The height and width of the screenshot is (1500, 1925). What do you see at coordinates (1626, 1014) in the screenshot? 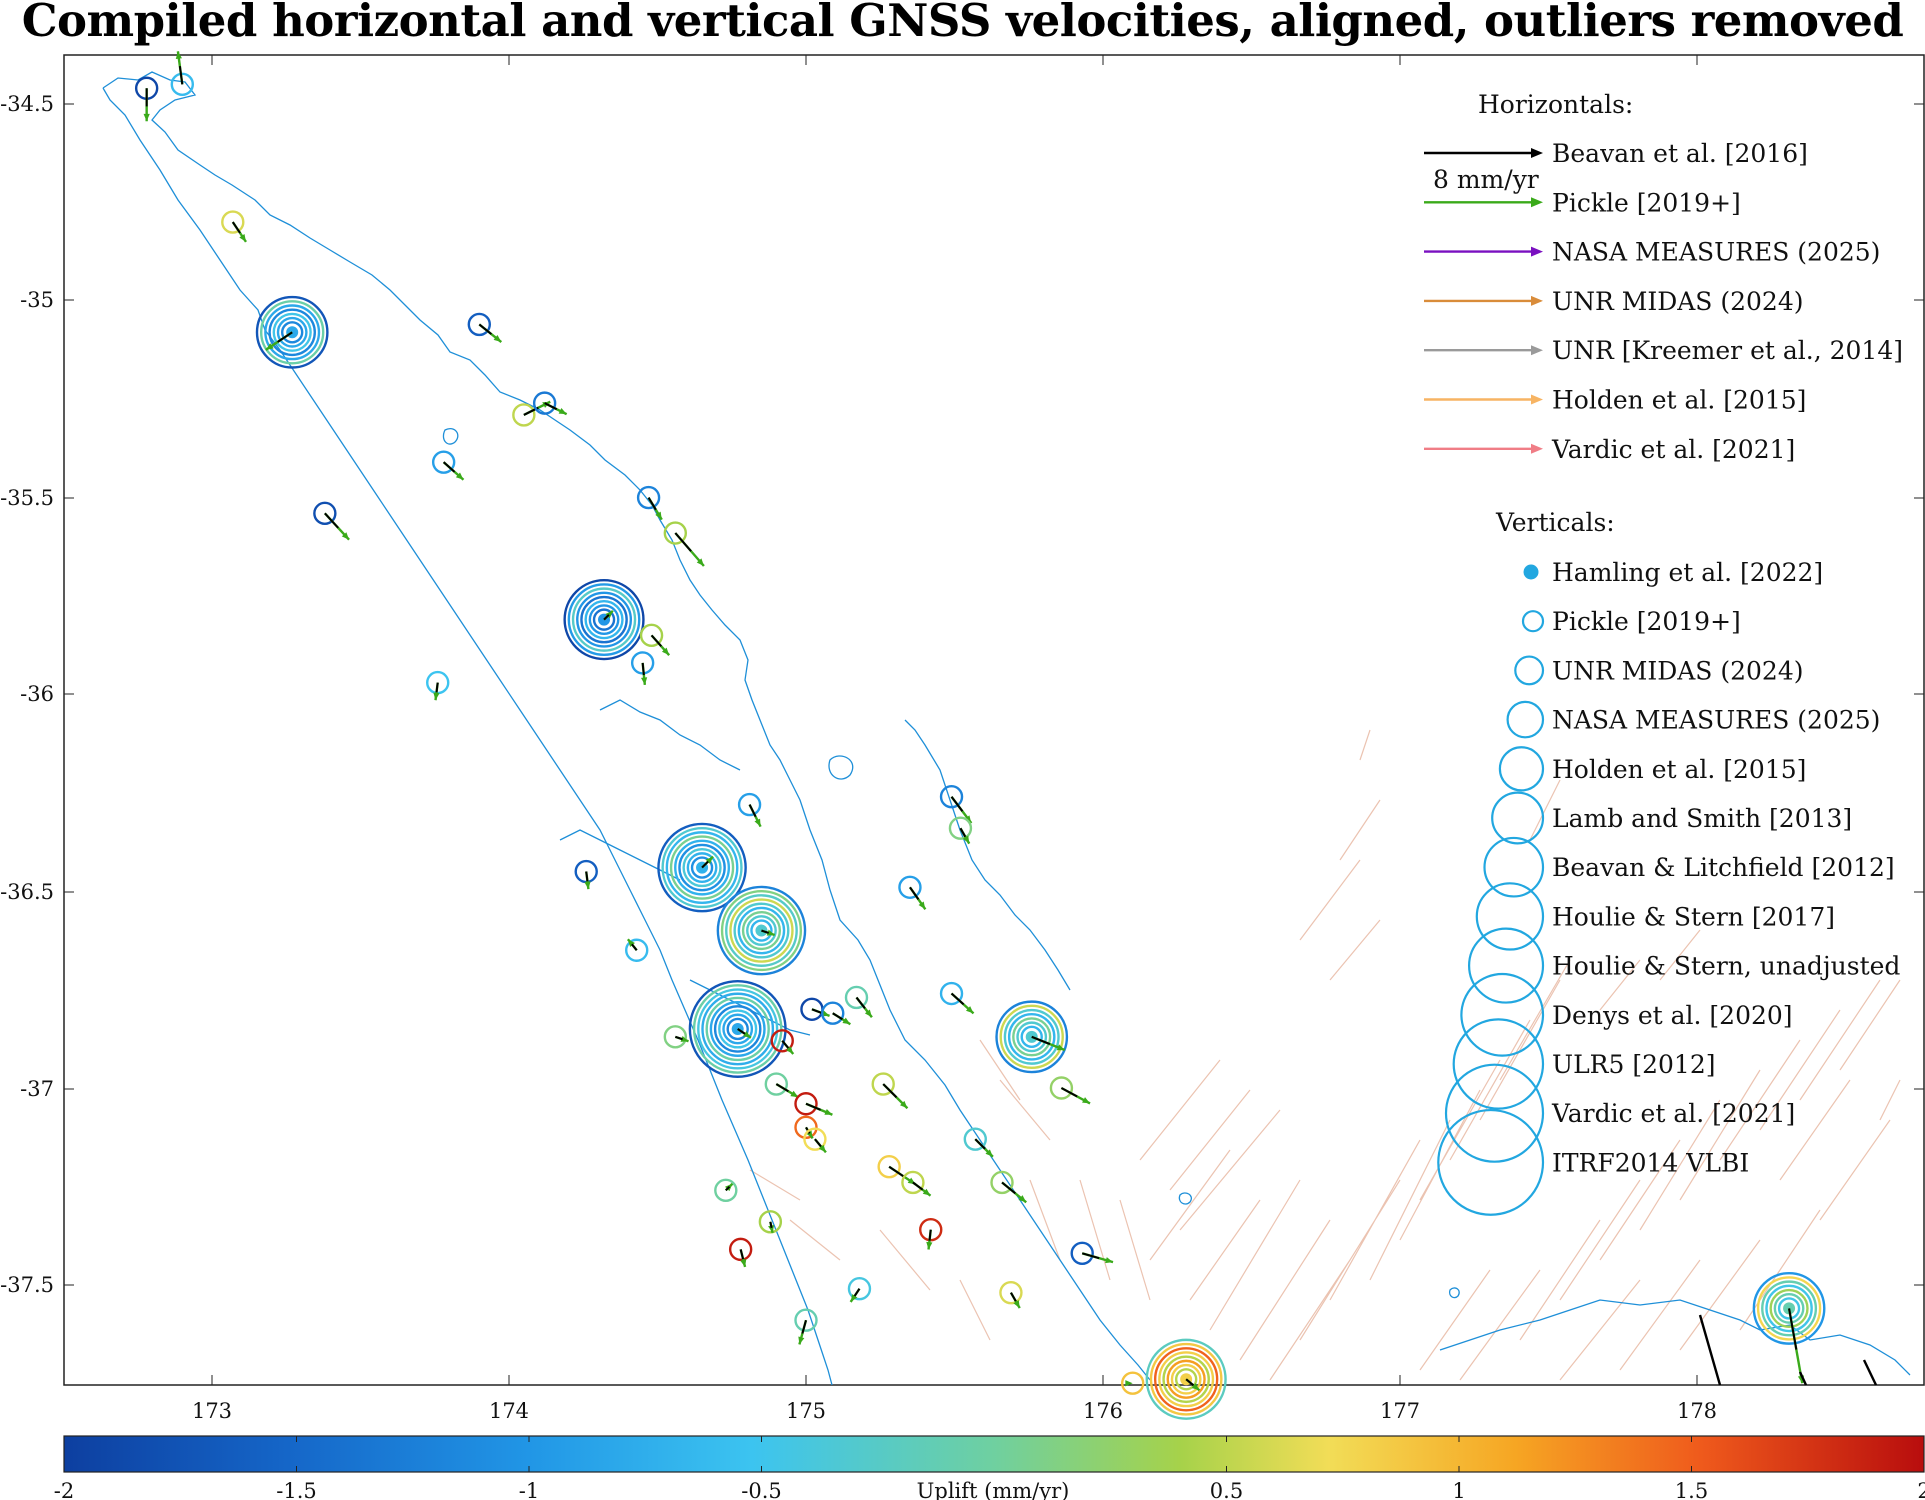
I see `legend-vertical-entry: Denys et al. [2020]` at bounding box center [1626, 1014].